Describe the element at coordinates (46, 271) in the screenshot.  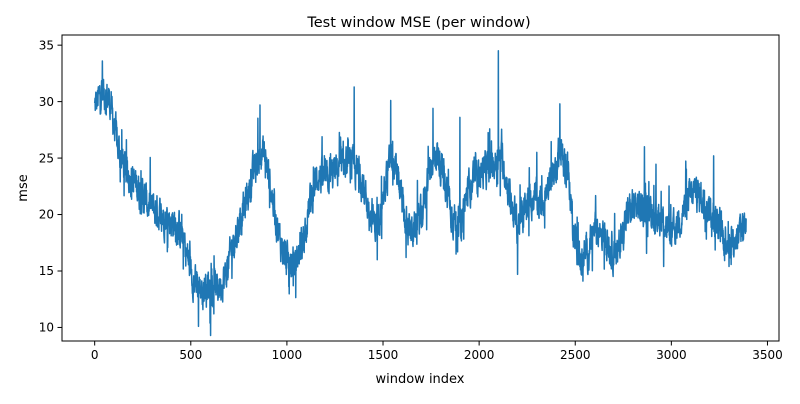
I see `y-tick-label: 15` at that location.